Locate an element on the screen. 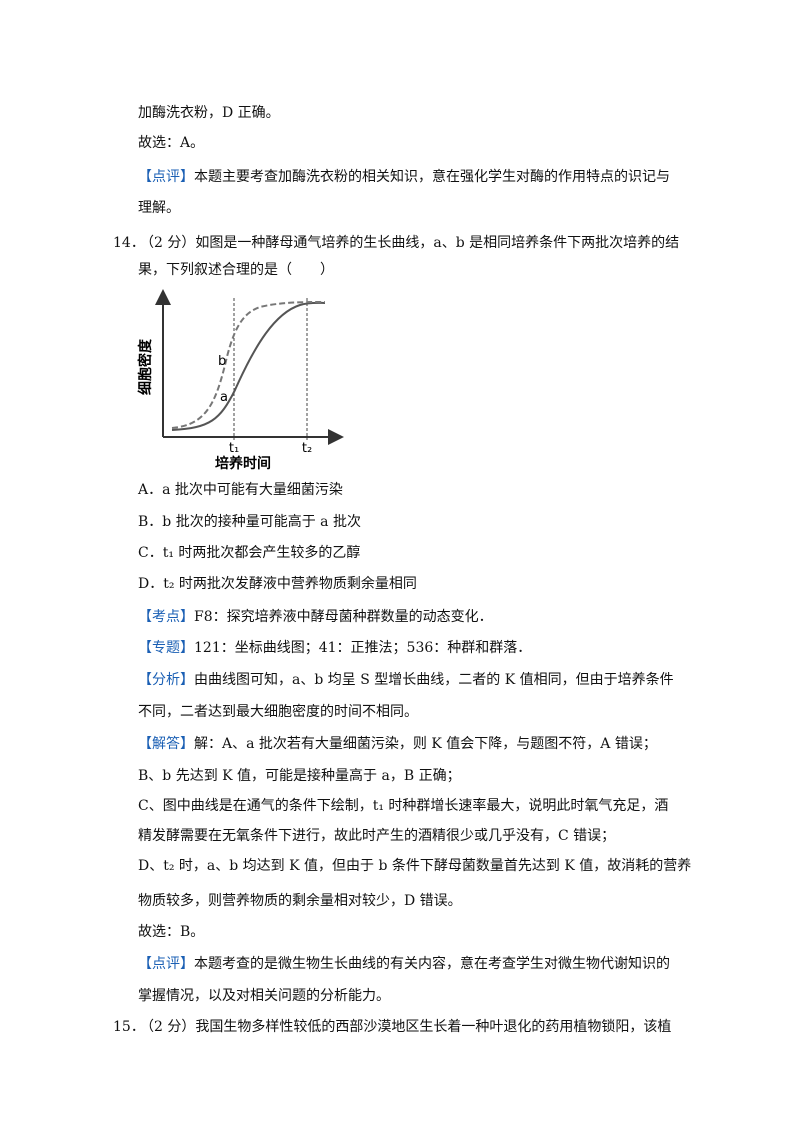 This screenshot has width=800, height=1132. text-line: 加酶洗衣粉，D 正确。 is located at coordinates (209, 113).